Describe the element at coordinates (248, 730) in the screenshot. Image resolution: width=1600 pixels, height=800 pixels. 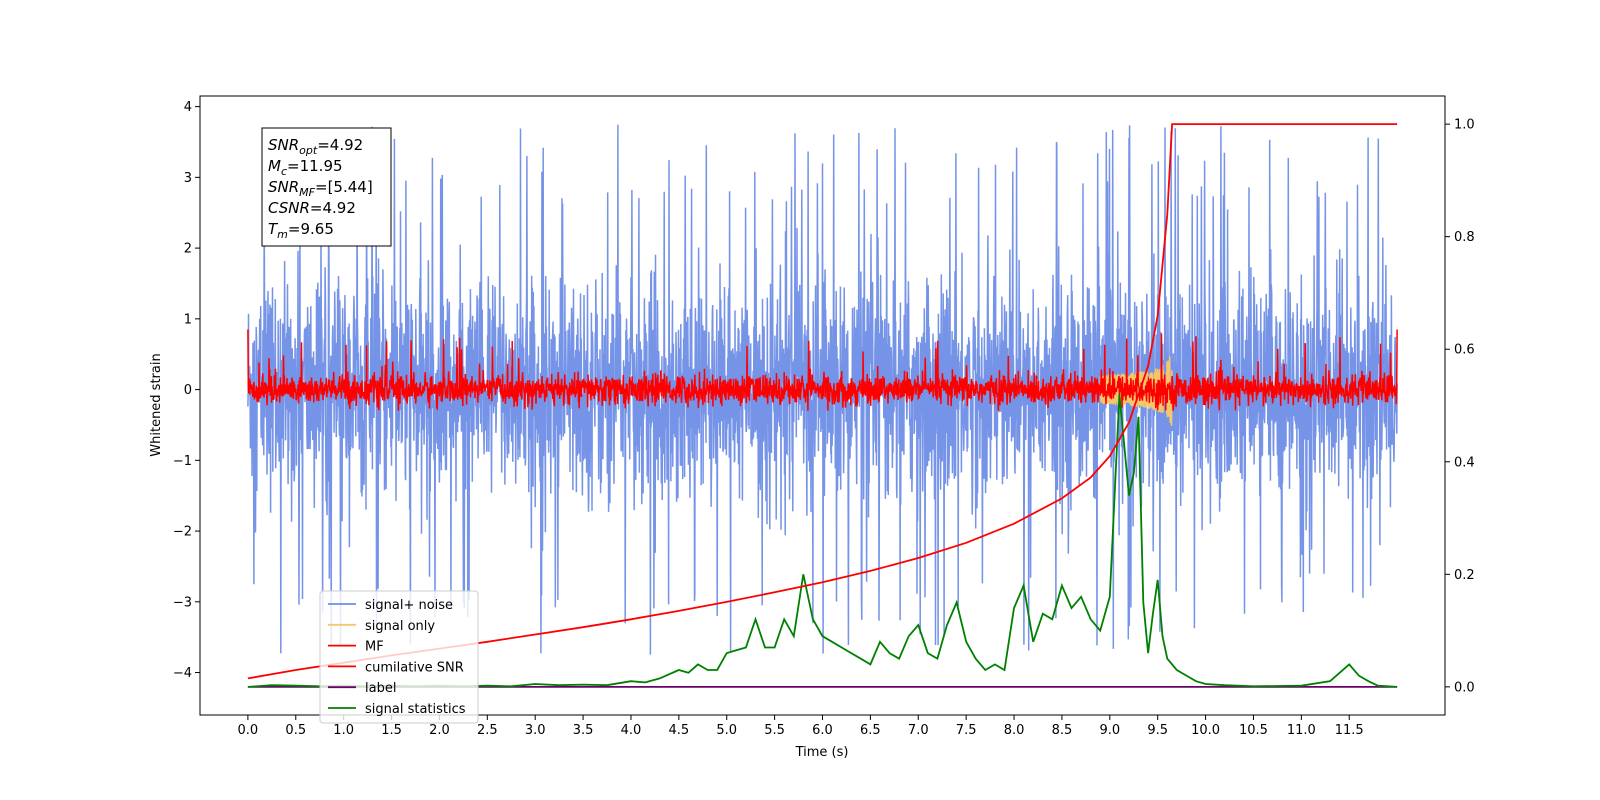
I see `x-tick-label: 0.0` at that location.